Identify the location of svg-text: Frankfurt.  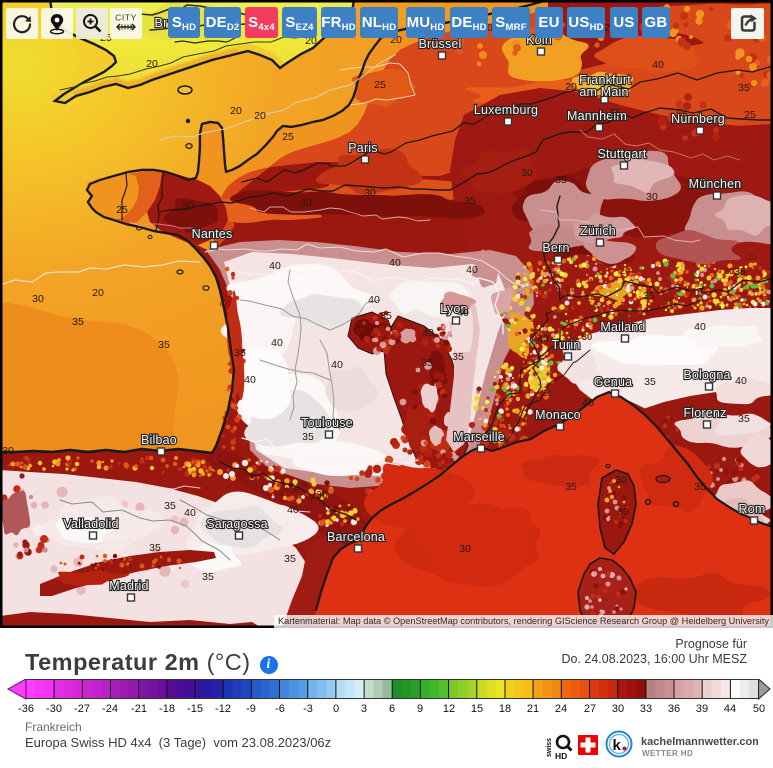
(605, 80).